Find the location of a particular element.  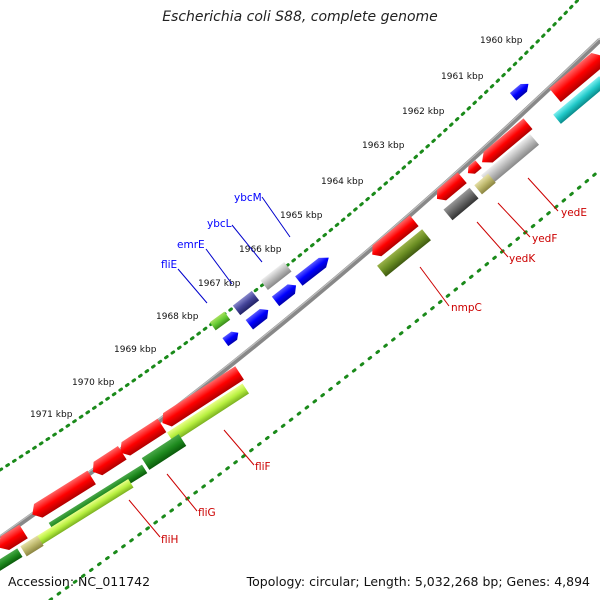

tick-label: 1969 kbp is located at coordinates (135, 350).